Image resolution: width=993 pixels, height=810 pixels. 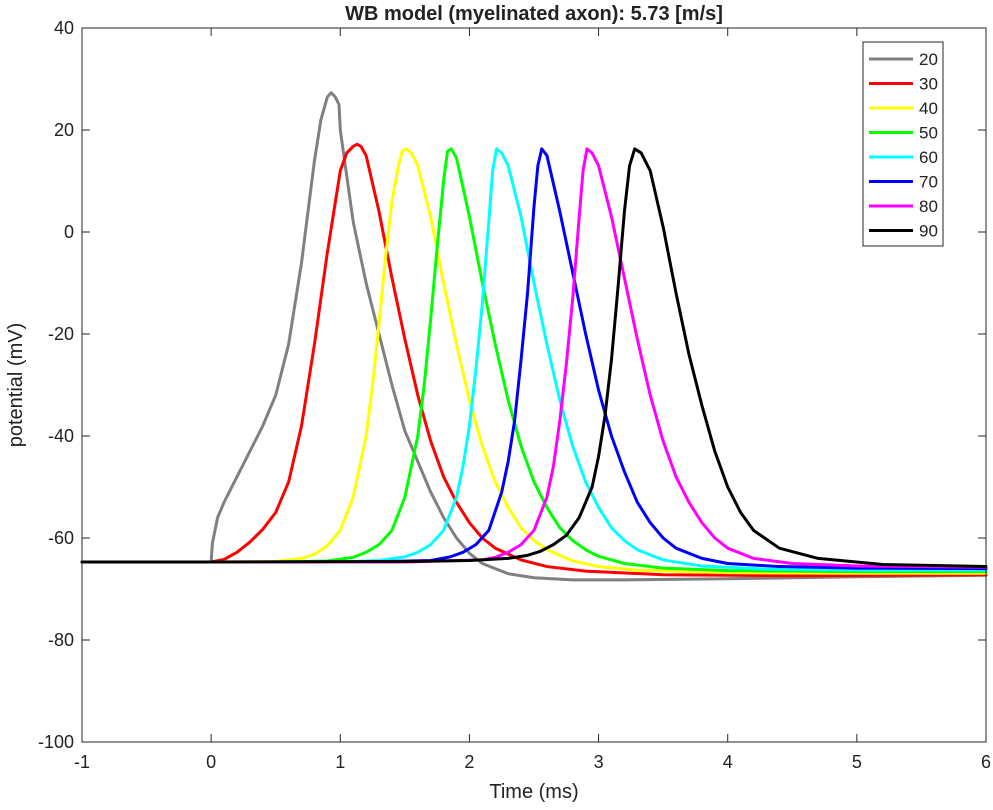 What do you see at coordinates (728, 762) in the screenshot?
I see `x-tick-label: 4` at bounding box center [728, 762].